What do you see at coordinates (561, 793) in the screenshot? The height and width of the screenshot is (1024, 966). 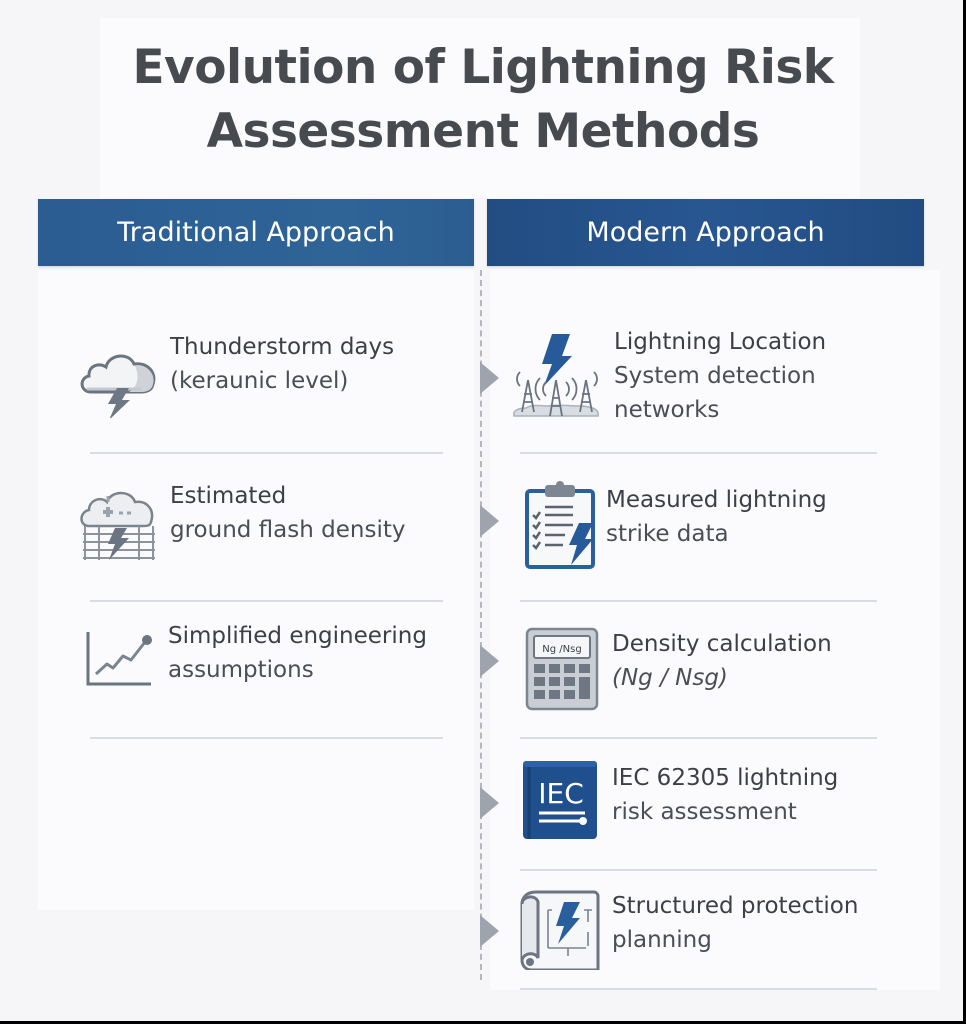 I see `iec-label: IEC` at bounding box center [561, 793].